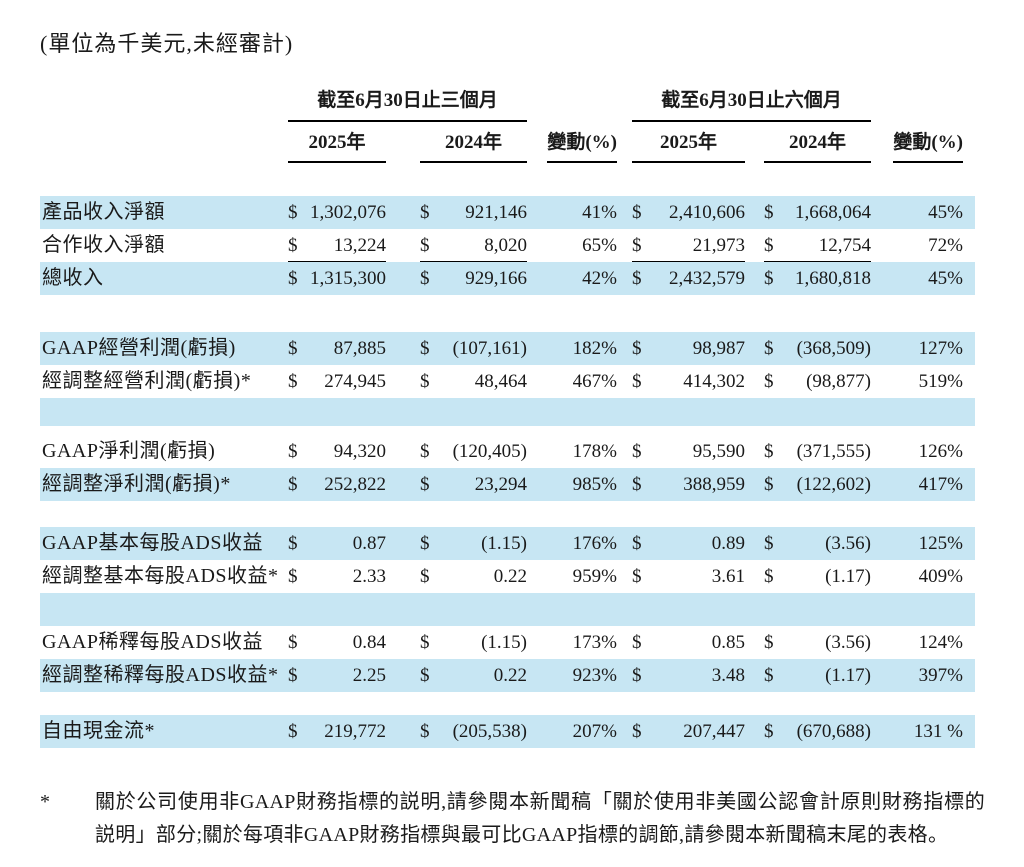 This screenshot has height=867, width=1024. Describe the element at coordinates (594, 484) in the screenshot. I see `change-cell: 985%` at that location.